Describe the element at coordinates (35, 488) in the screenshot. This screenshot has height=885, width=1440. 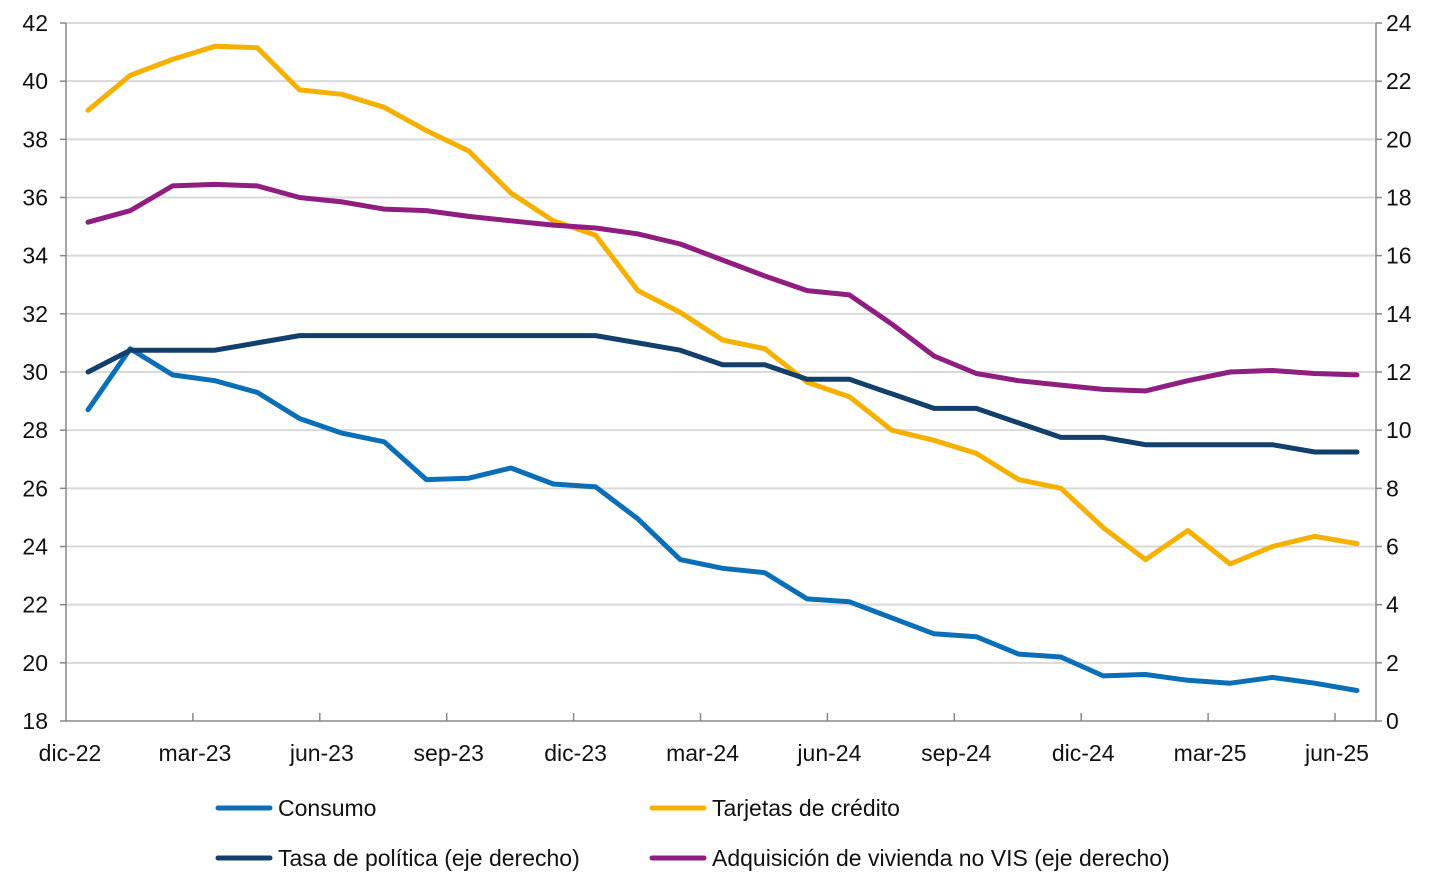
I see `left-tick-label: 26` at that location.